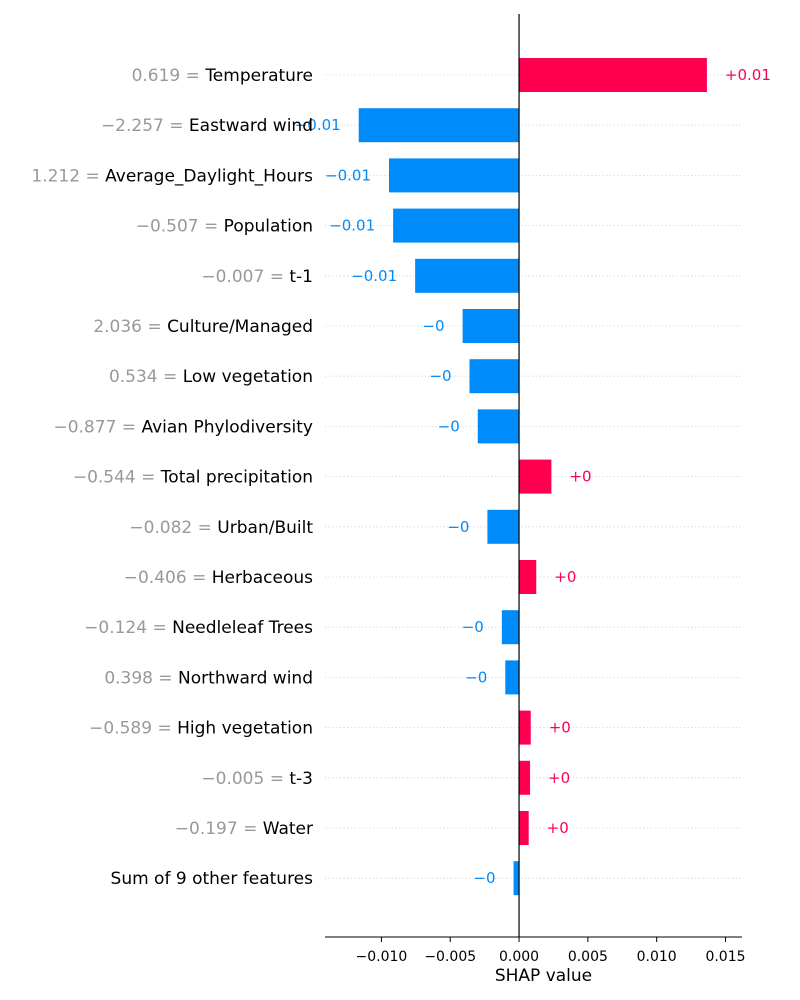 The height and width of the screenshot is (1000, 800). I want to click on x-axis-title: SHAP value, so click(543, 976).